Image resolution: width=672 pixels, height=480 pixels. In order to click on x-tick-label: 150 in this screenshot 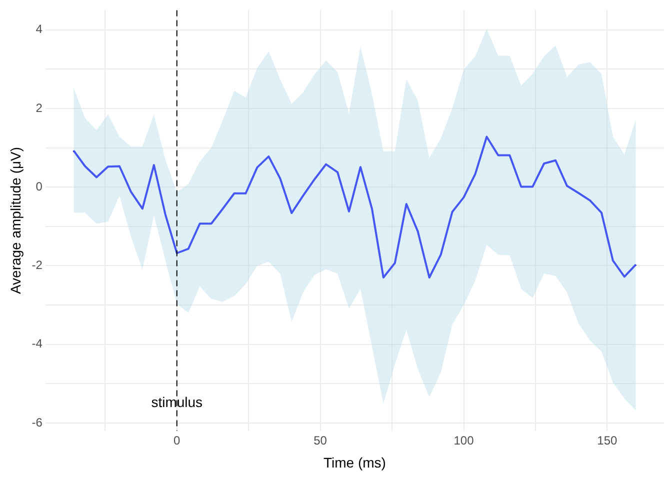, I will do `click(607, 440)`.